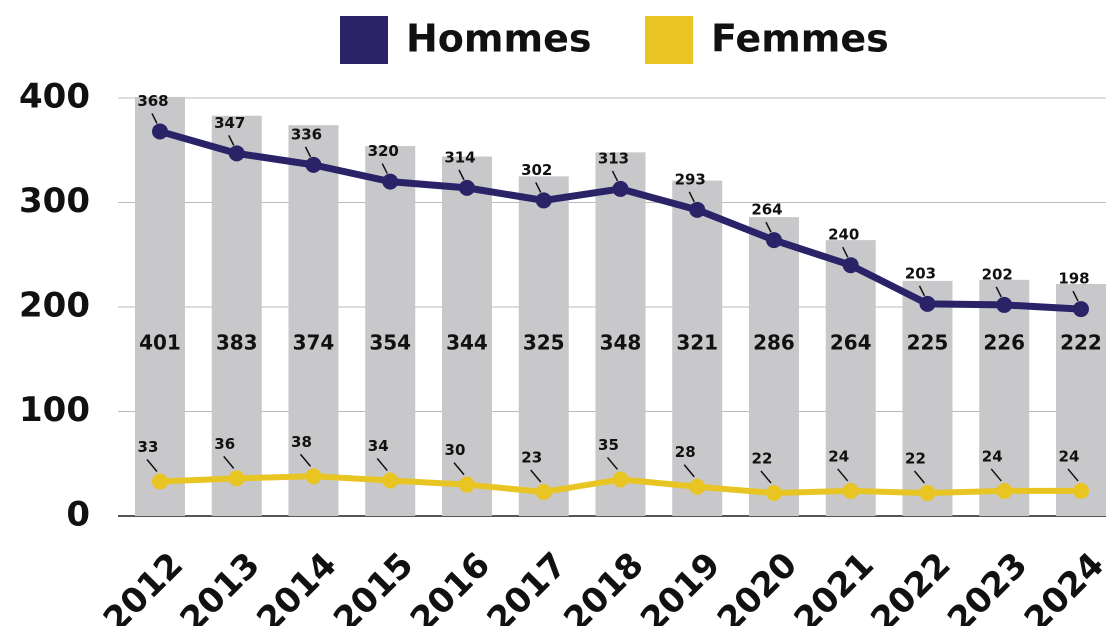 The width and height of the screenshot is (1106, 626). I want to click on data-label: 34, so click(378, 446).